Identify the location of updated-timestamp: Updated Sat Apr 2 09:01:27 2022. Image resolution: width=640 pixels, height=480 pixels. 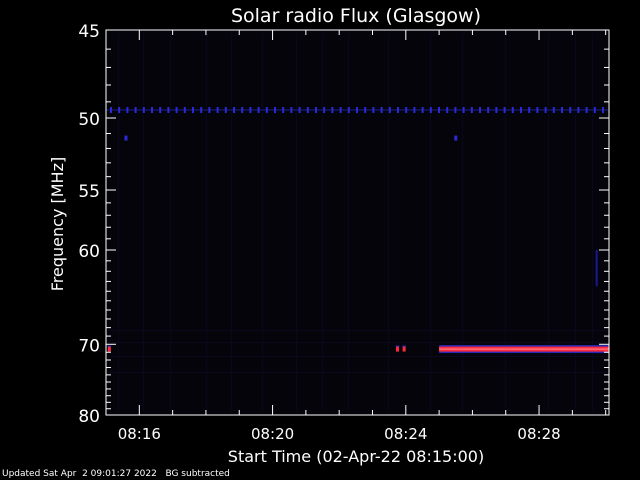
(79, 474).